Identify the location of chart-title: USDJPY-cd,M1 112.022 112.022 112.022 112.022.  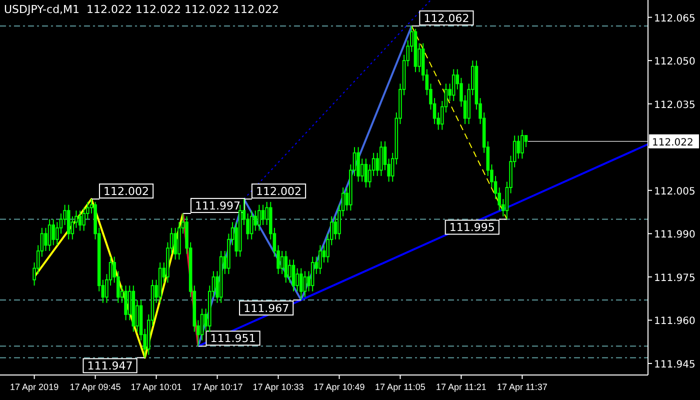
(141, 9).